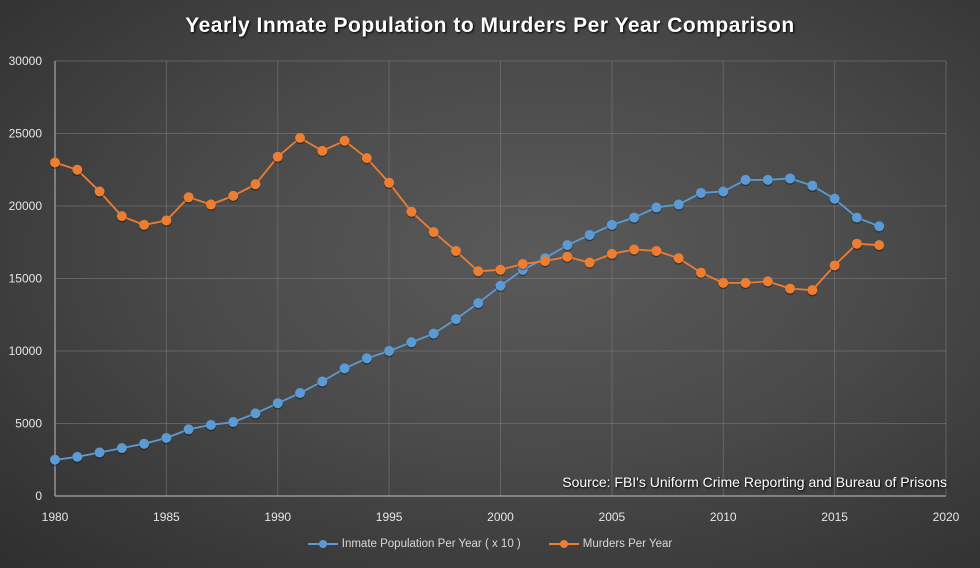 Image resolution: width=980 pixels, height=568 pixels. What do you see at coordinates (26, 351) in the screenshot?
I see `y-tick-label: 10000` at bounding box center [26, 351].